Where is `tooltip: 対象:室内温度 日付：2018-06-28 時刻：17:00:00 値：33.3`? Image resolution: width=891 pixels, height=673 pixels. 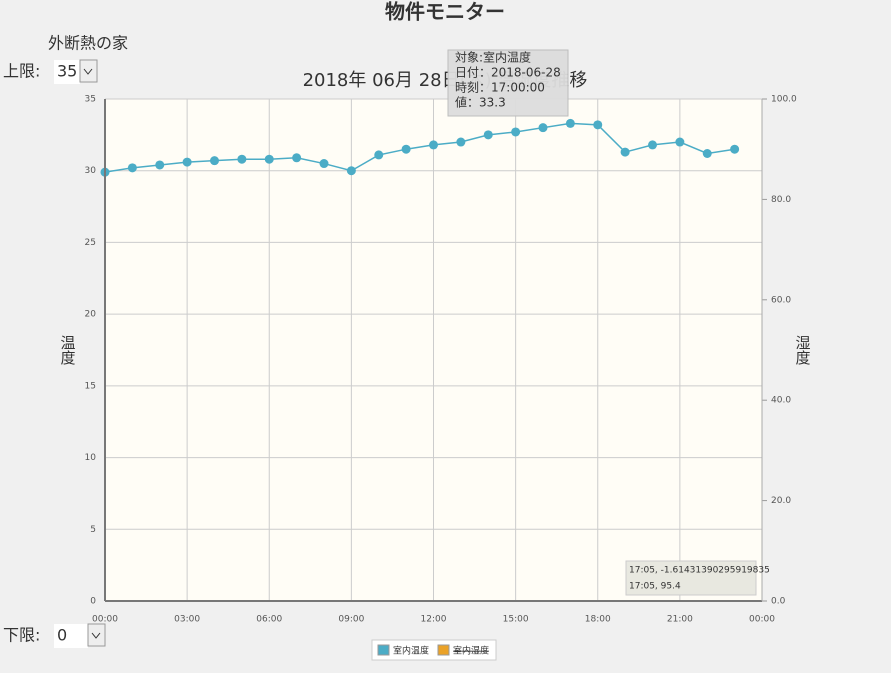
tooltip: 対象:室内温度 日付：2018-06-28 時刻：17:00:00 値：33.3 is located at coordinates (508, 83).